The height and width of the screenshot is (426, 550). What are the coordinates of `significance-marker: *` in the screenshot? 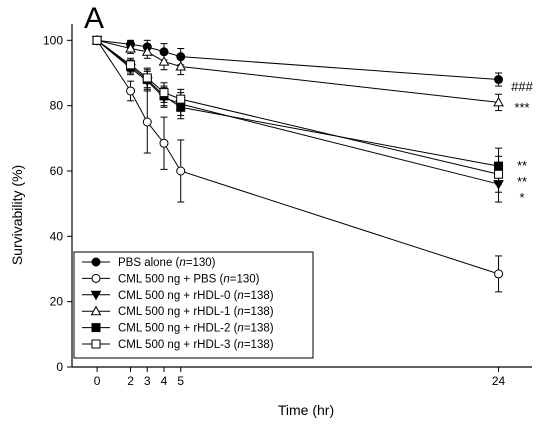 It's located at (521, 197).